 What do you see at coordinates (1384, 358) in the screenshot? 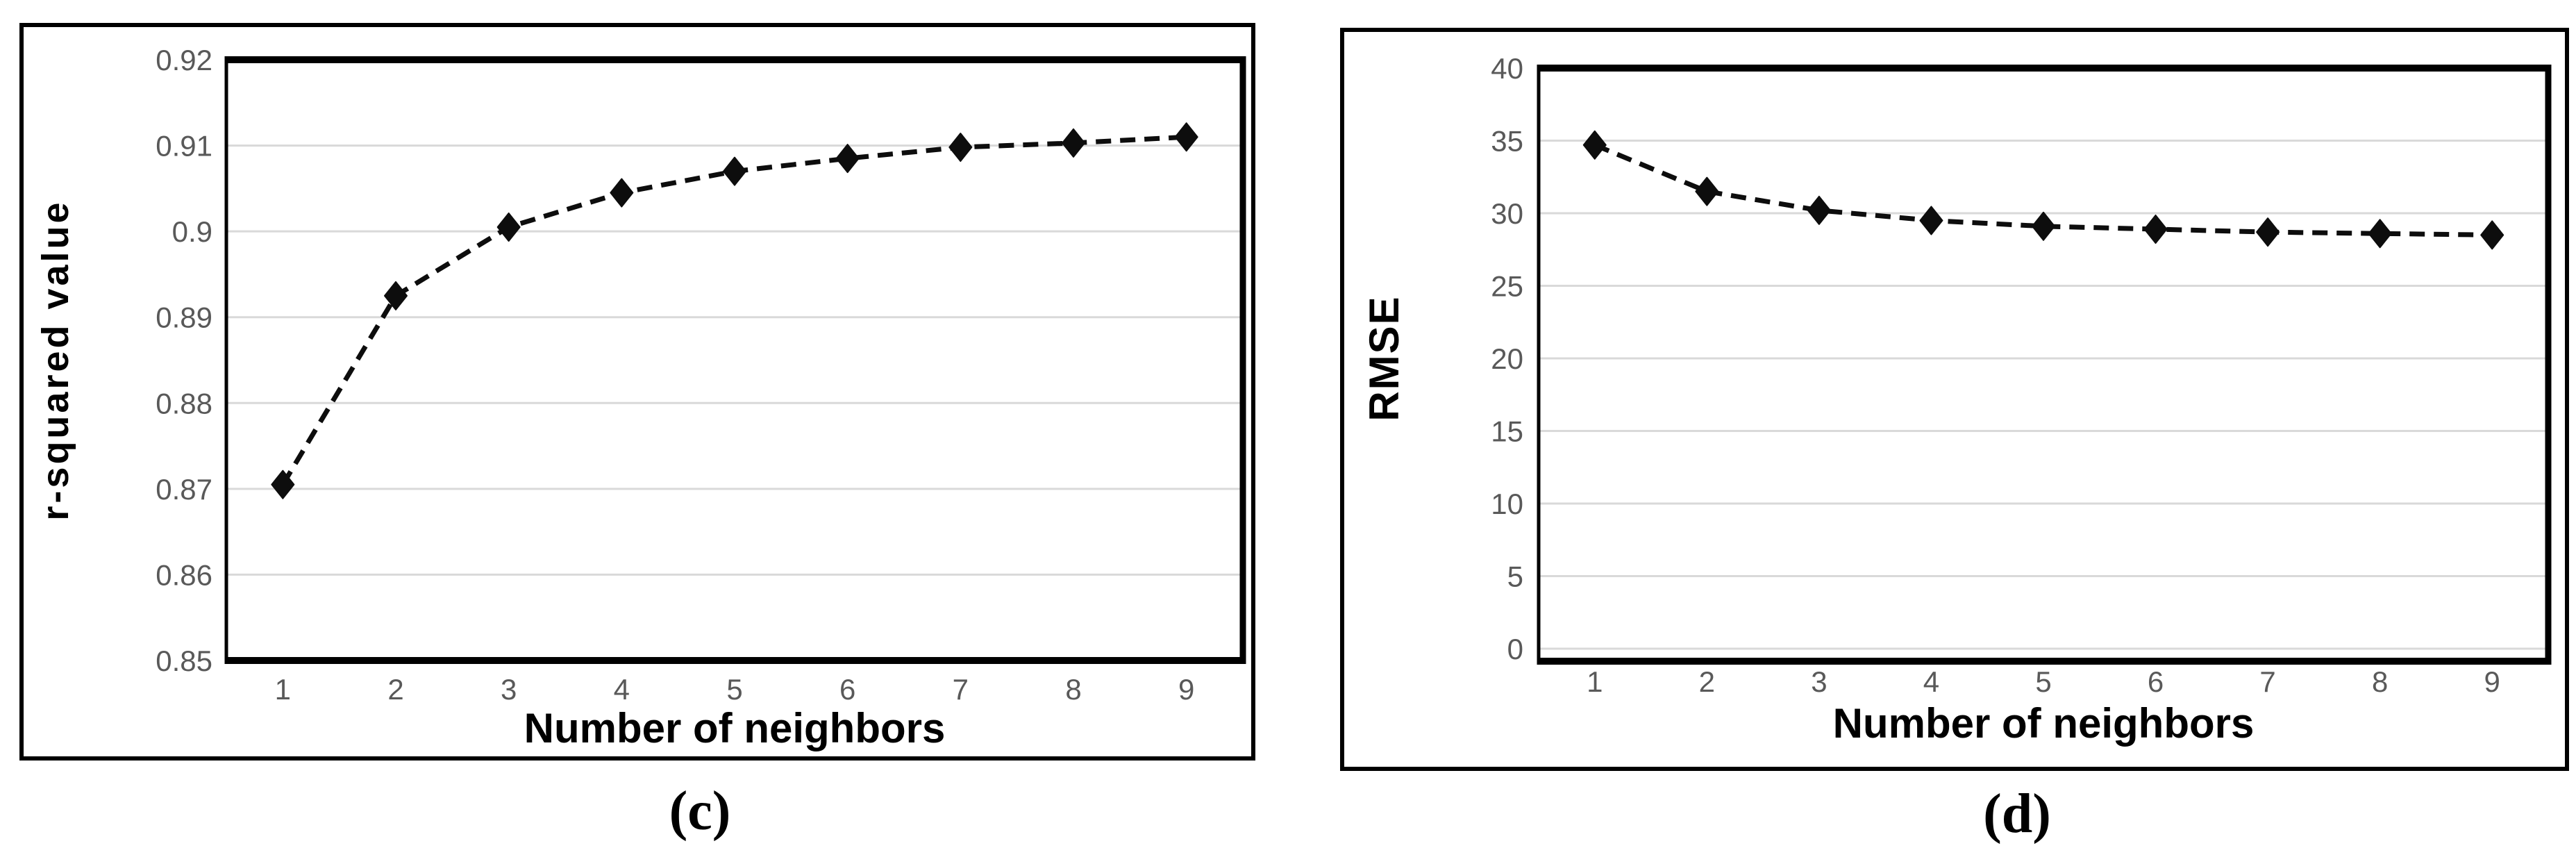
I see `y-axis-title: RMSE` at bounding box center [1384, 358].